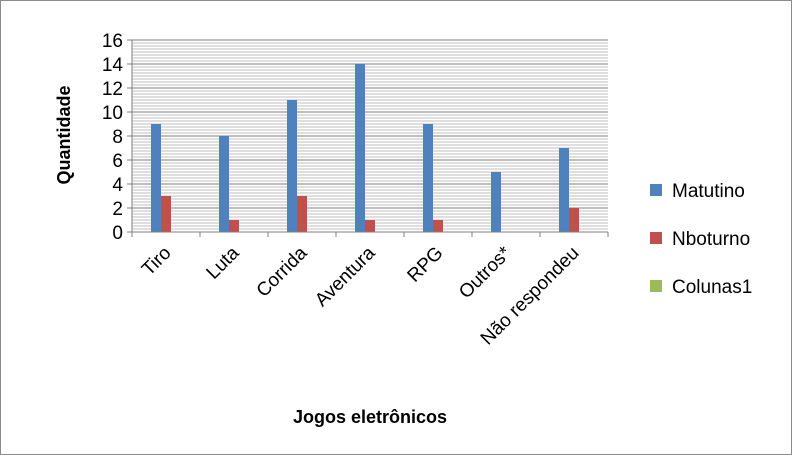  What do you see at coordinates (117, 209) in the screenshot?
I see `y-tick-label: 2` at bounding box center [117, 209].